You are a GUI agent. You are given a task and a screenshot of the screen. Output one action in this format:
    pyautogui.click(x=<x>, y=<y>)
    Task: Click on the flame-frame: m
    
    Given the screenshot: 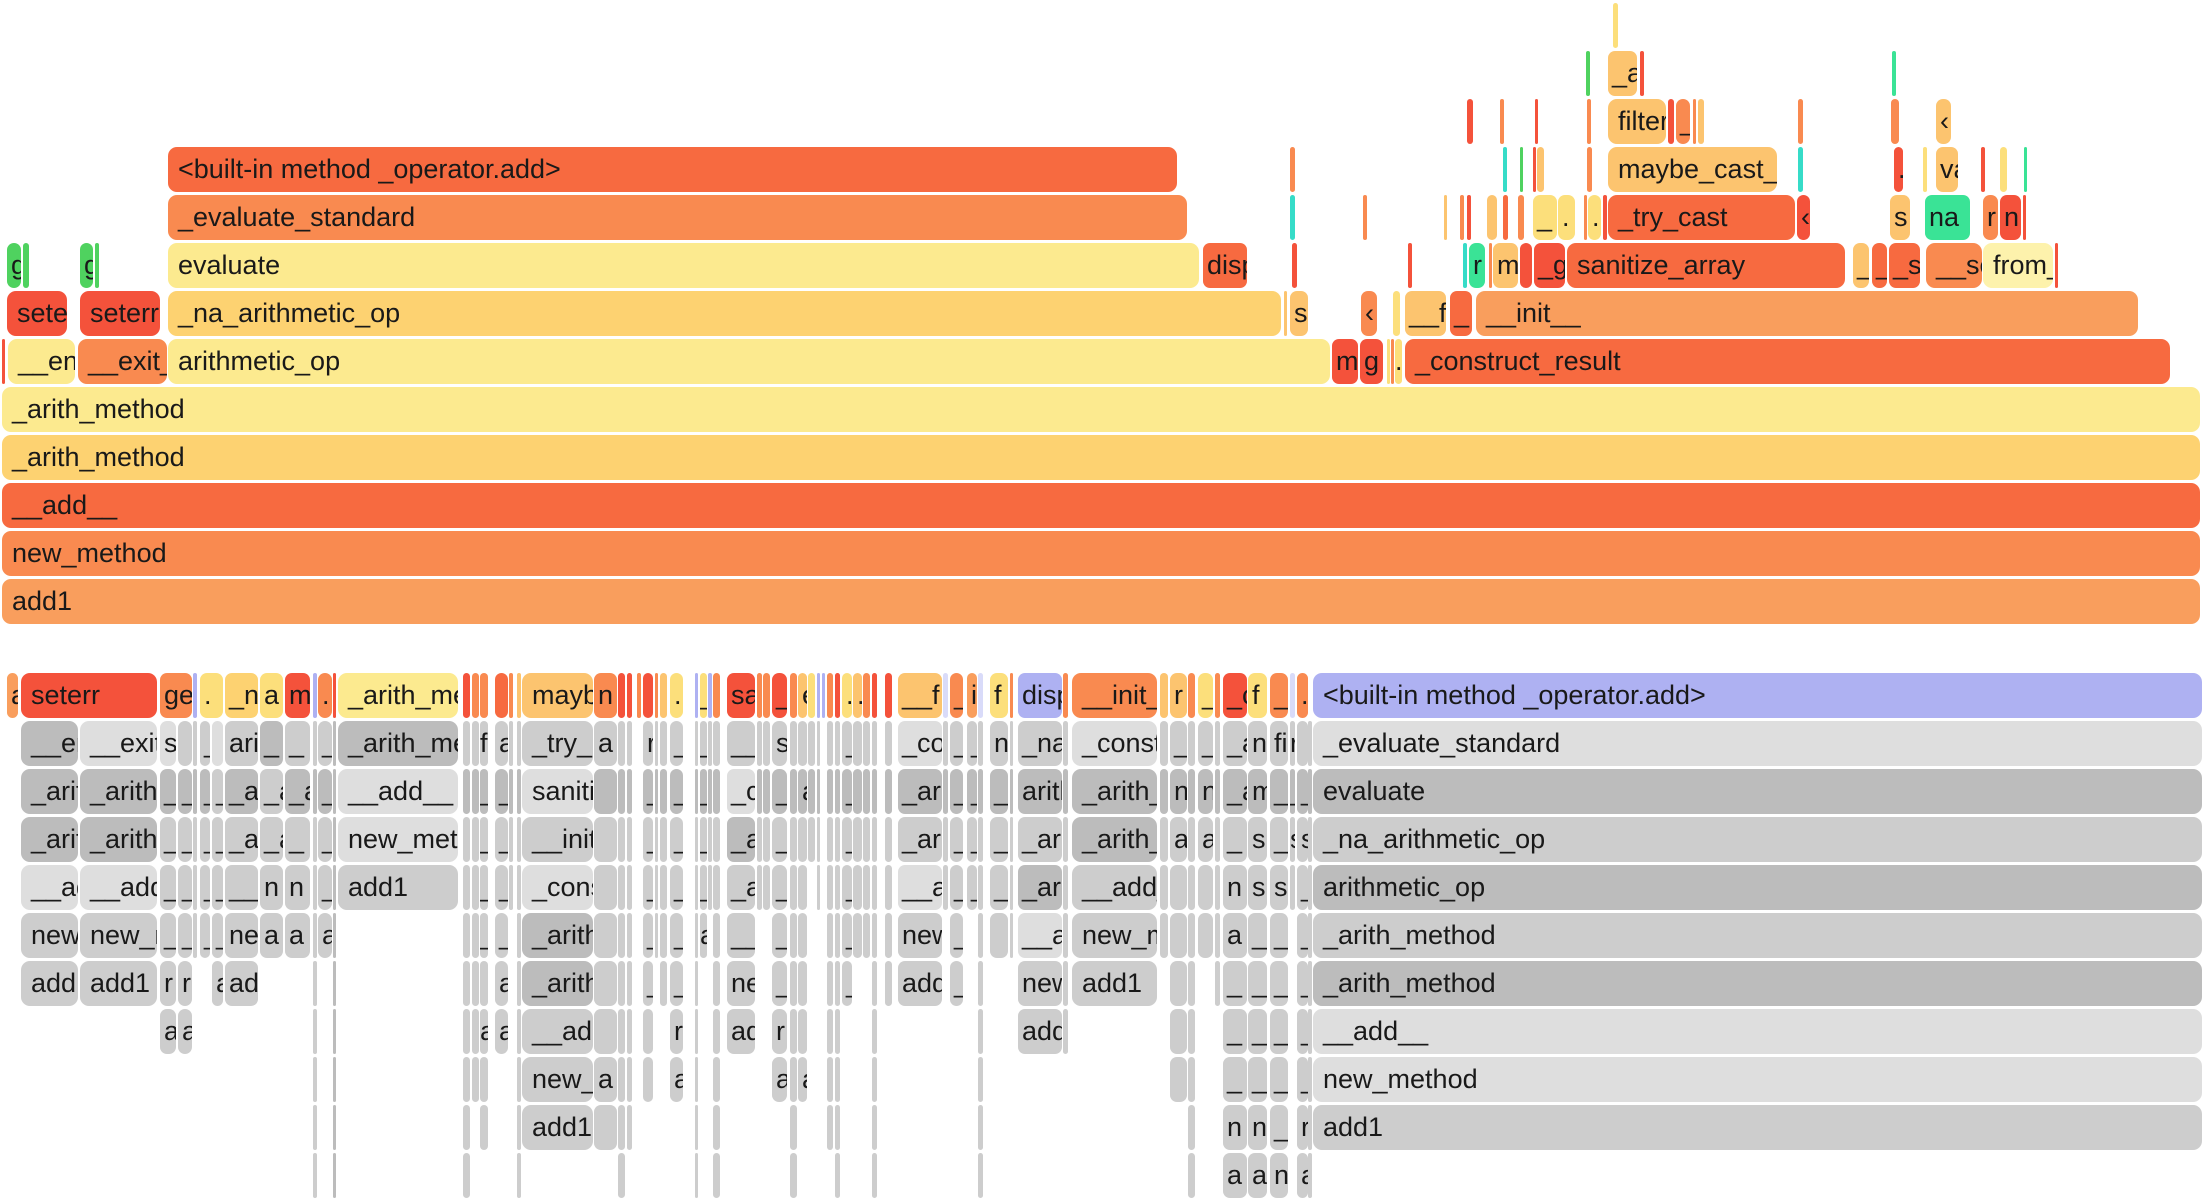 What is the action you would take?
    pyautogui.click(x=1345, y=361)
    